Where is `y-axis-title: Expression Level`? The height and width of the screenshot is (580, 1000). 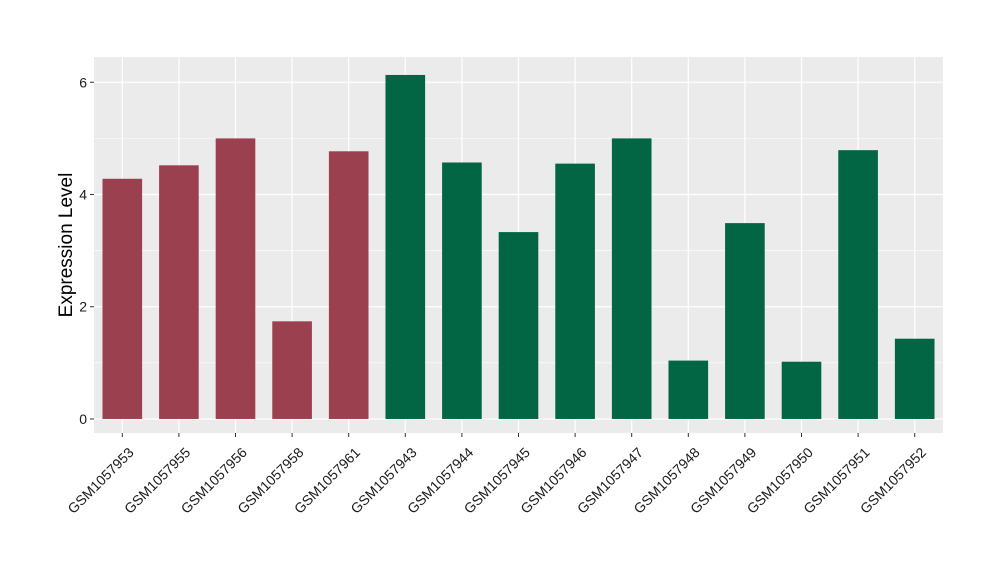
y-axis-title: Expression Level is located at coordinates (66, 245).